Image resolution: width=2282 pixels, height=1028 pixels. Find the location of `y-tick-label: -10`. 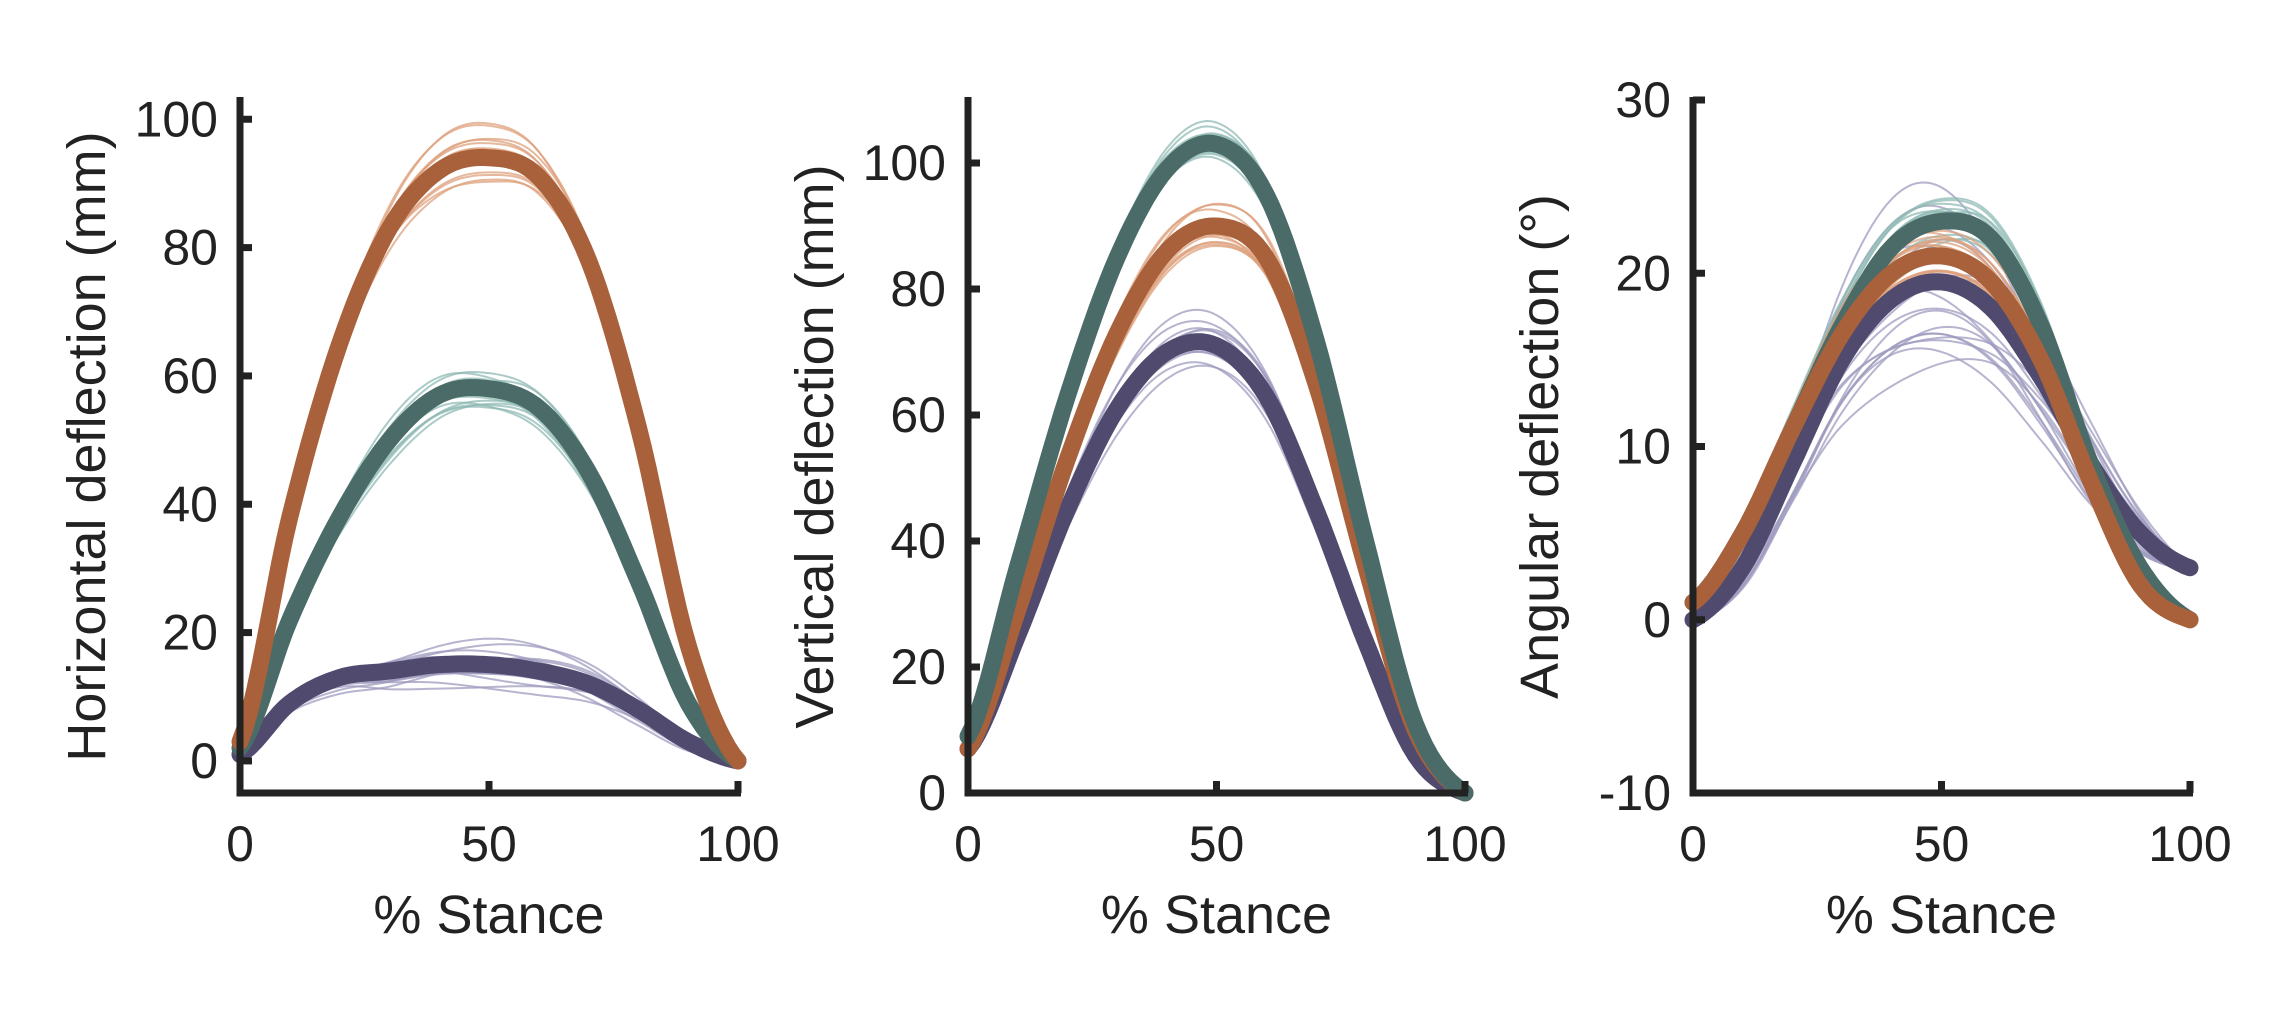

y-tick-label: -10 is located at coordinates (1635, 793).